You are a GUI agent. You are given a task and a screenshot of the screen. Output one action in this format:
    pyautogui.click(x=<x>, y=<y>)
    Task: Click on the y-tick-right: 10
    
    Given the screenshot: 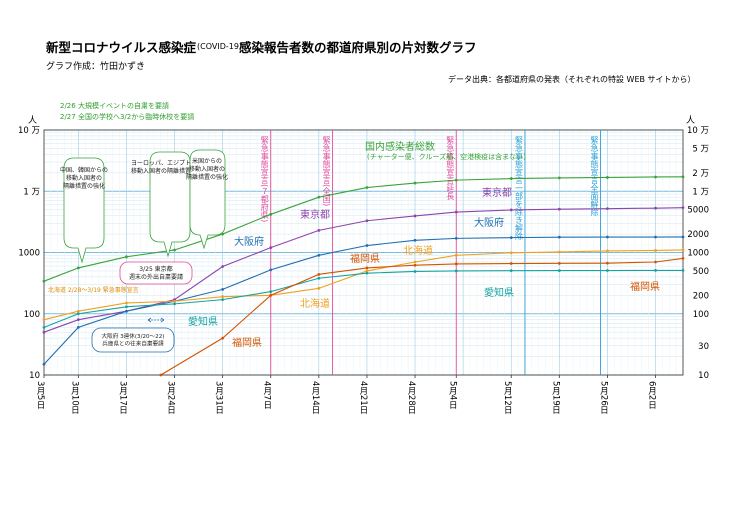 What is the action you would take?
    pyautogui.click(x=703, y=376)
    